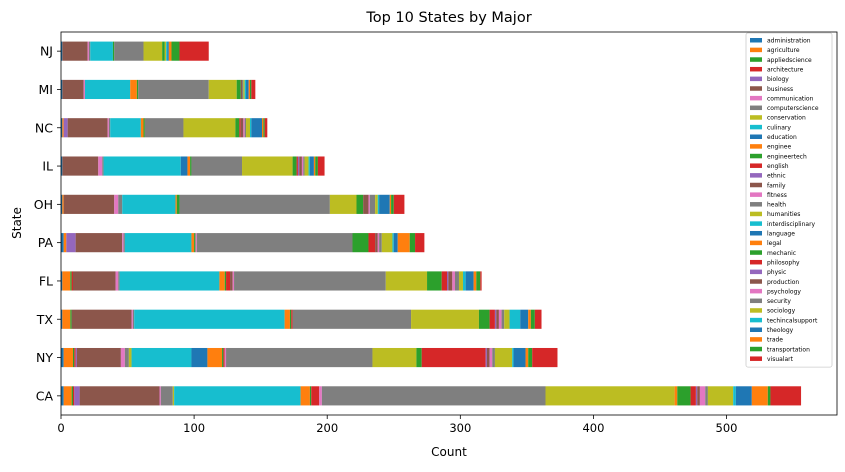  I want to click on legend-swatch-production, so click(756, 281).